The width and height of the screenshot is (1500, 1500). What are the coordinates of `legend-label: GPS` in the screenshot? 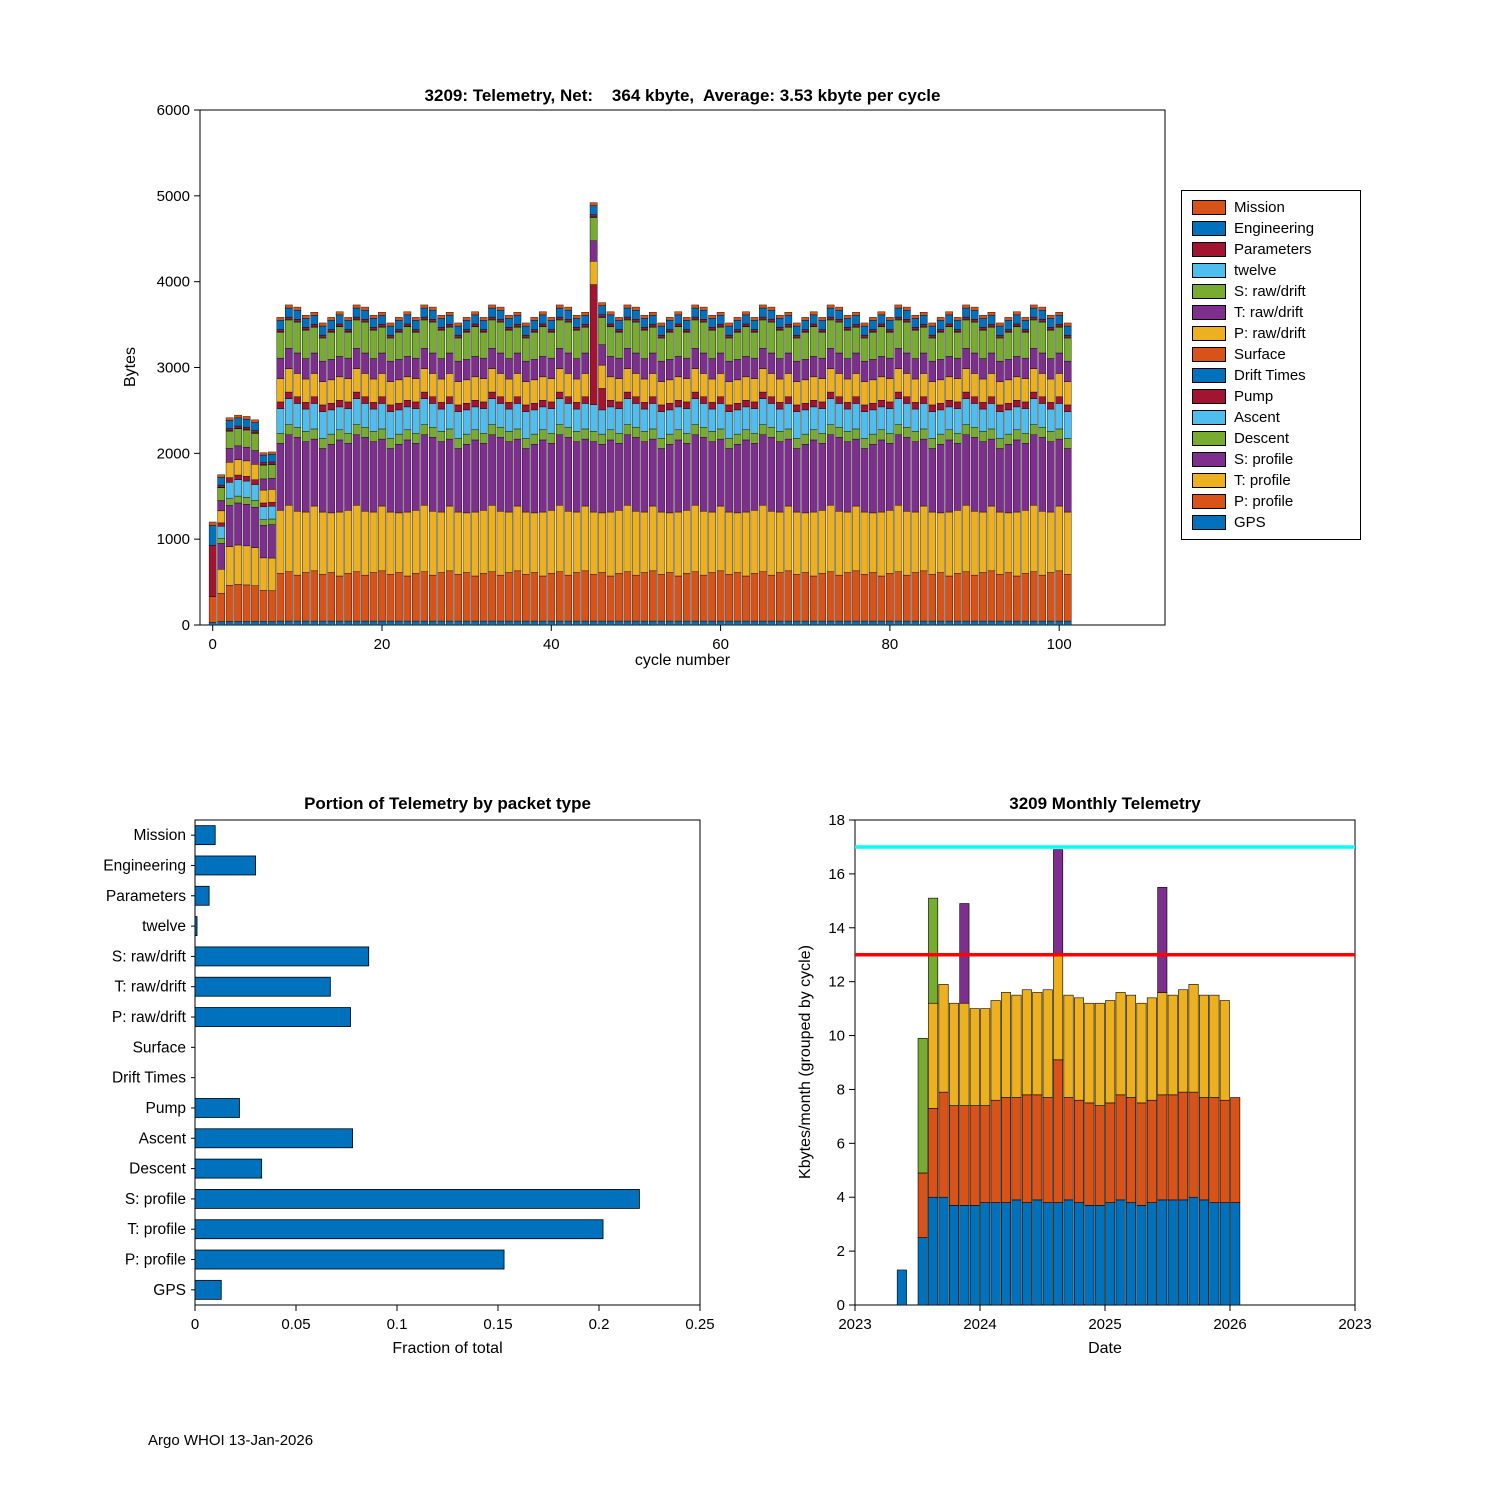 It's located at (1250, 522).